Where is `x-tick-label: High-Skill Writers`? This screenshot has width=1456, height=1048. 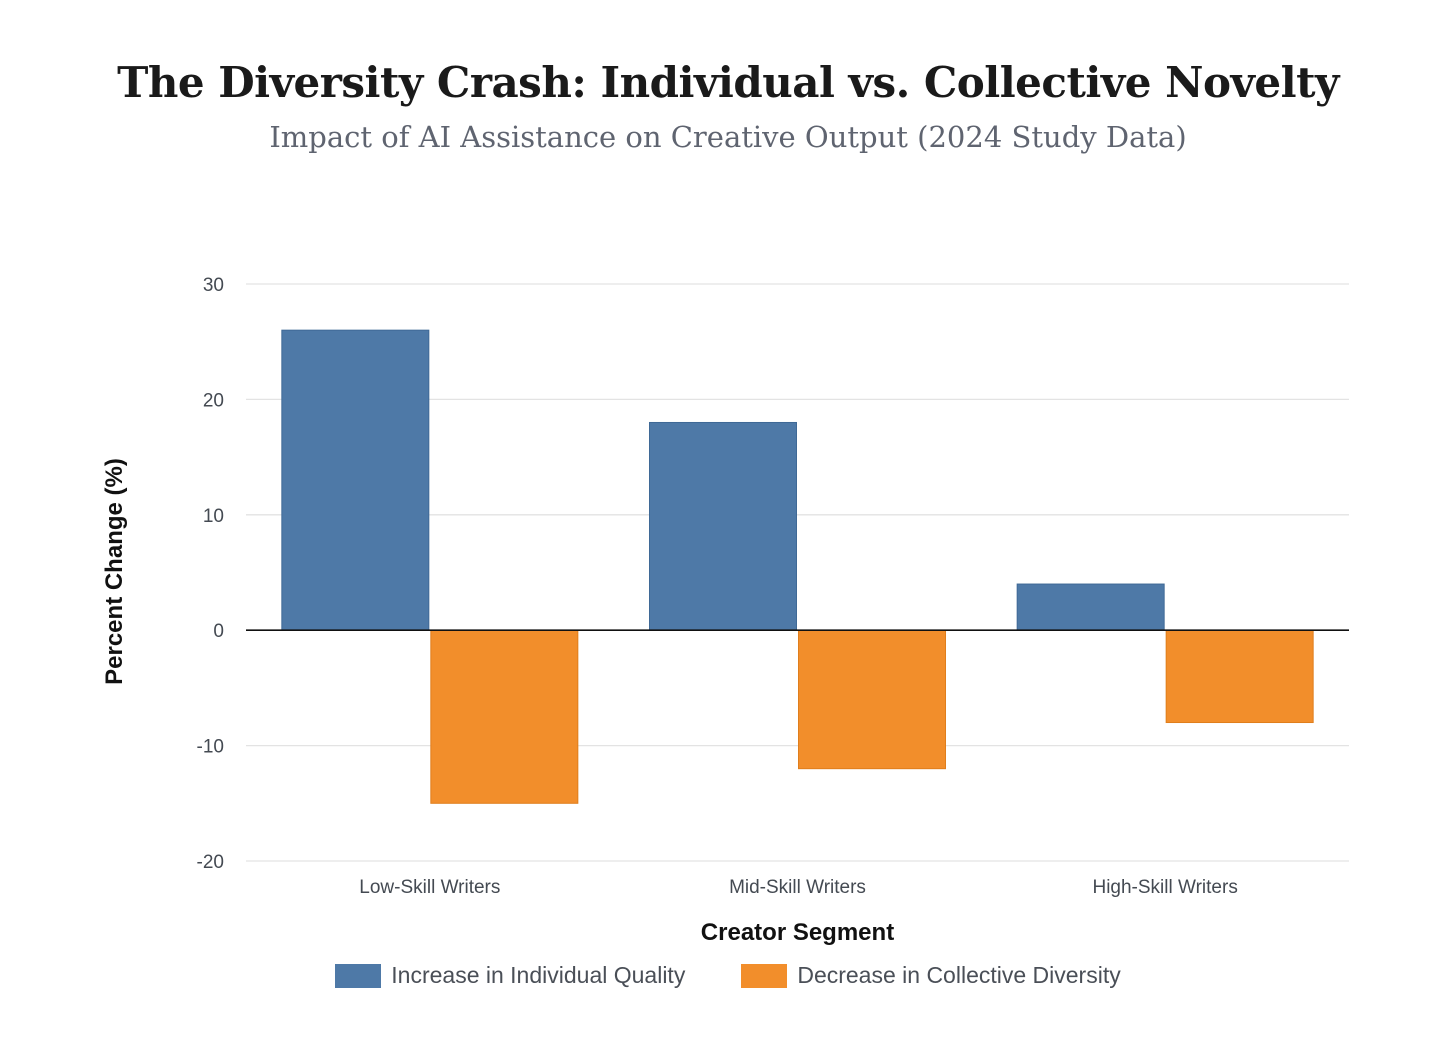 x-tick-label: High-Skill Writers is located at coordinates (1164, 887).